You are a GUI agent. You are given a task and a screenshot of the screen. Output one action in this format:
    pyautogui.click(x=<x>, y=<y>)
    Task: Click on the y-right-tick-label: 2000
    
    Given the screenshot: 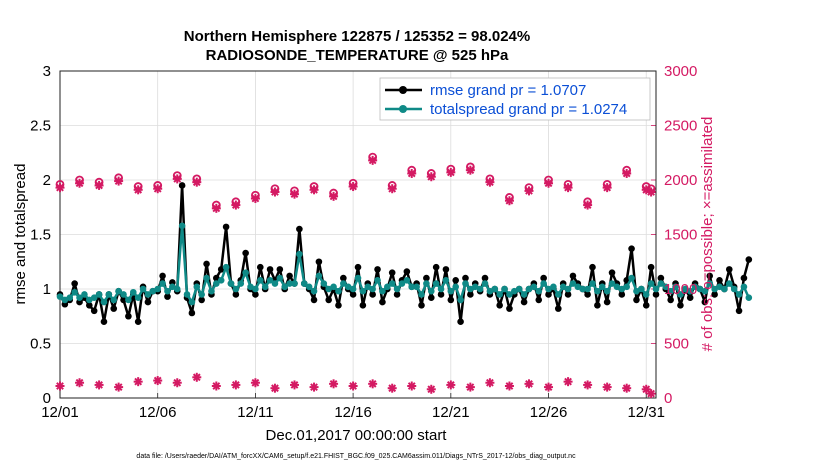 What is the action you would take?
    pyautogui.click(x=680, y=180)
    